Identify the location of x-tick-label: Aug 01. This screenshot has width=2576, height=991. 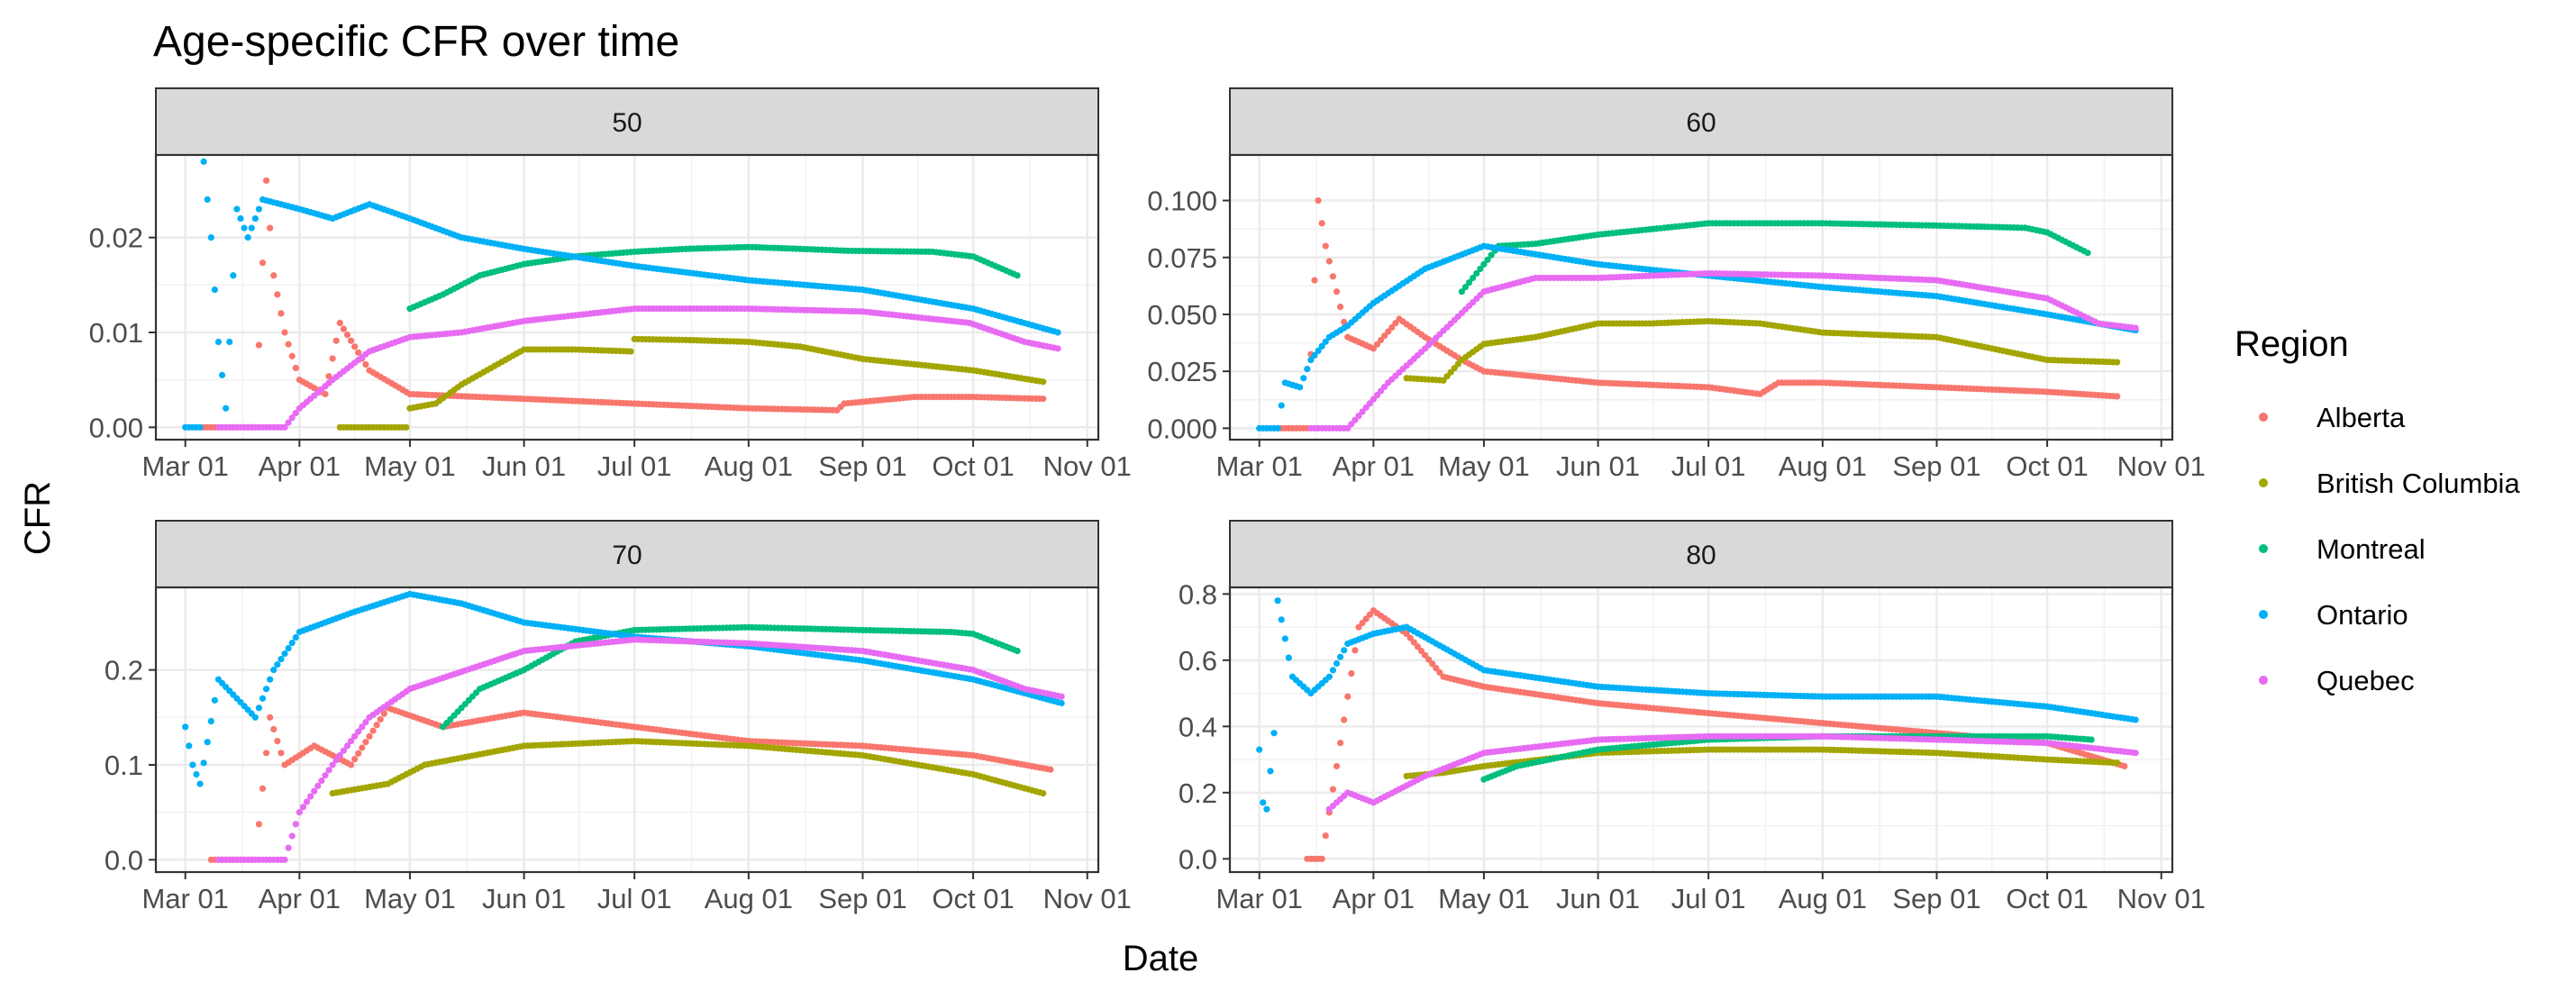
(749, 466).